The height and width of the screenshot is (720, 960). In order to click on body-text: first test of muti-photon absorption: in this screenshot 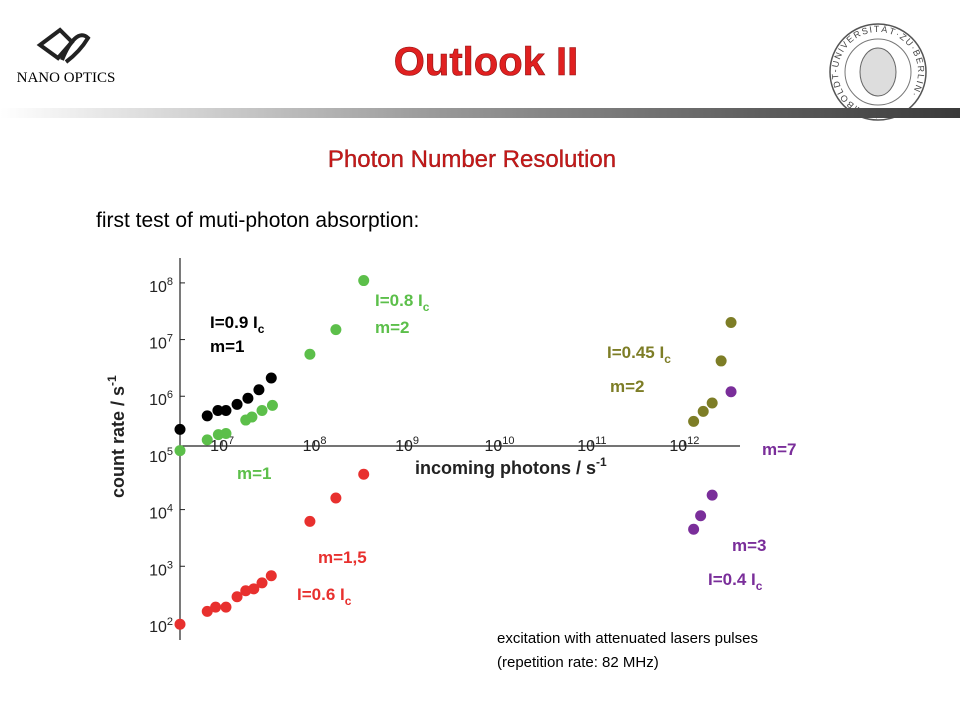, I will do `click(257, 220)`.